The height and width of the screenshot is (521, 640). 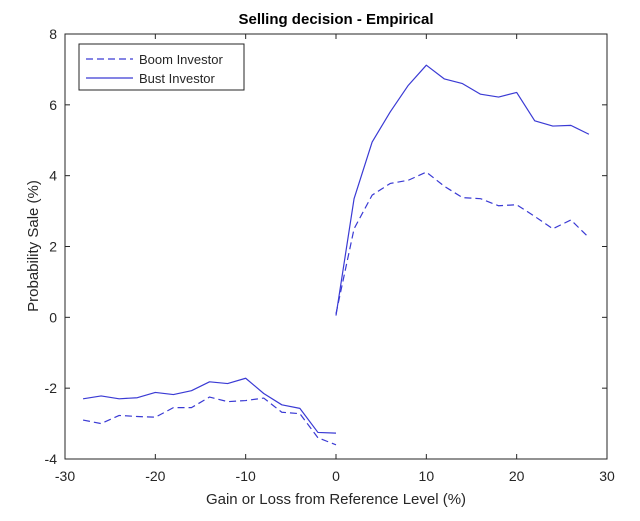 I want to click on legend-label-boom-investor: Boom Investor, so click(x=181, y=59).